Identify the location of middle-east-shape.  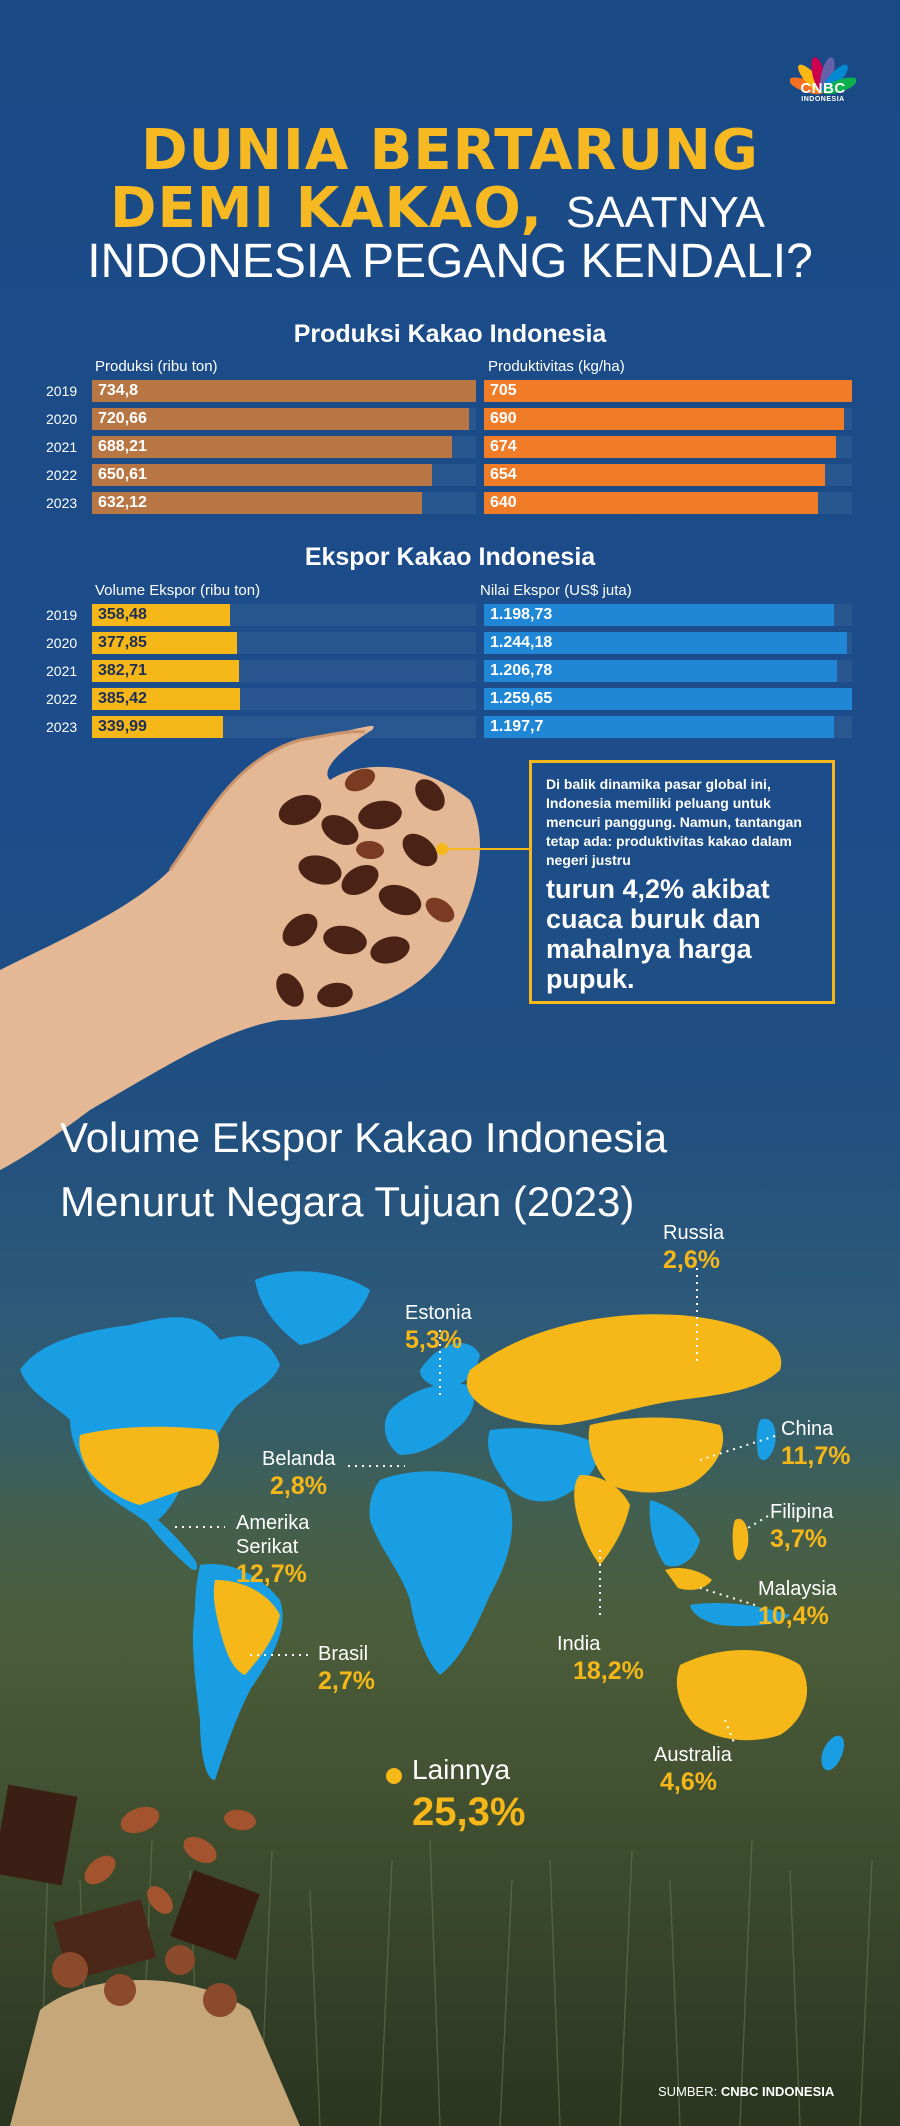
(544, 1465).